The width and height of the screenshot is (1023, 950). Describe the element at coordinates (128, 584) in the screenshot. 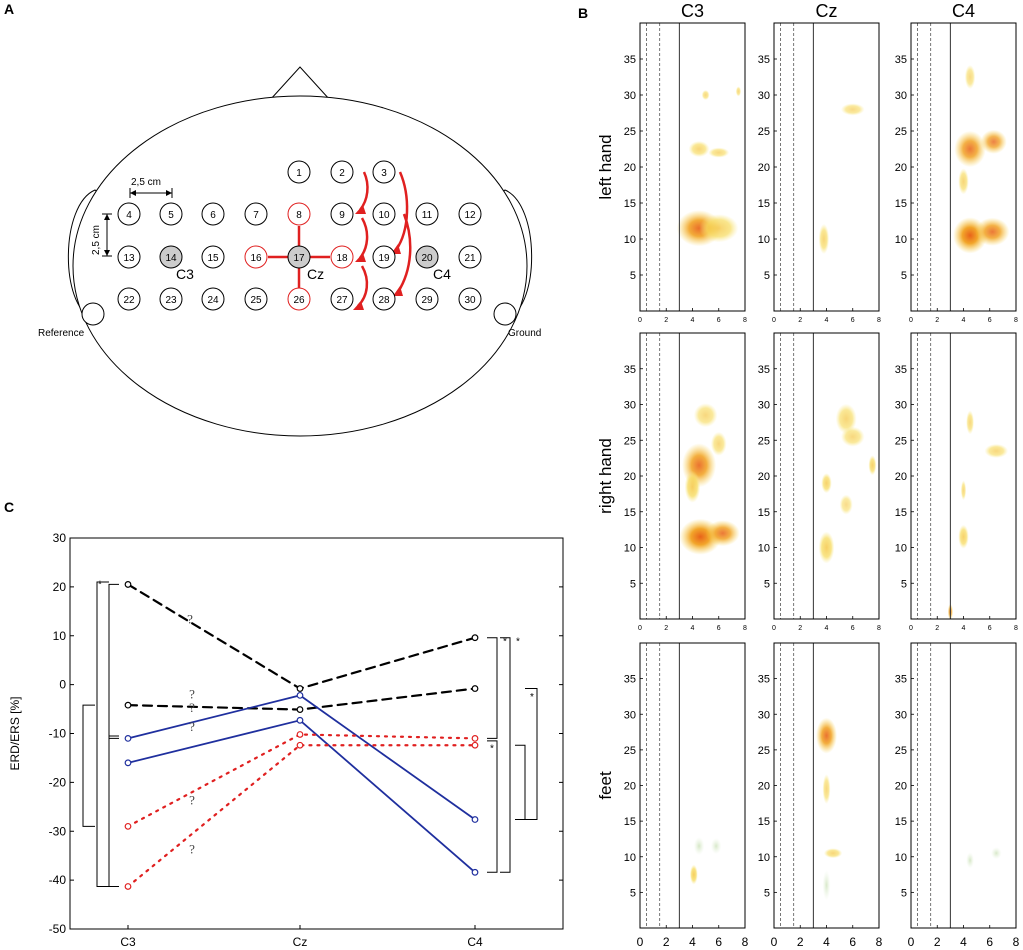

I see `point-black-dashed-1-c3` at that location.